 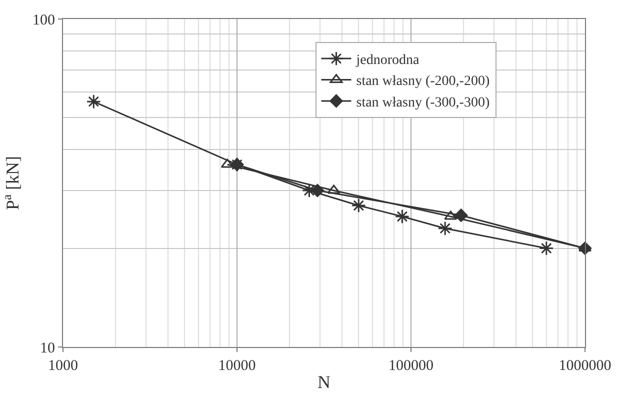 I want to click on y-tick-label: 10, so click(x=47, y=348).